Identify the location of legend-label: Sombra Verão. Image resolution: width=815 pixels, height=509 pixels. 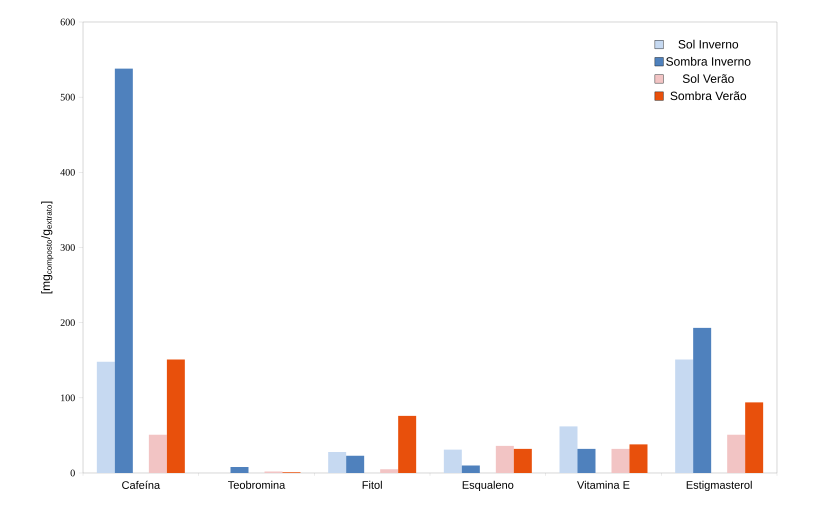
(708, 95).